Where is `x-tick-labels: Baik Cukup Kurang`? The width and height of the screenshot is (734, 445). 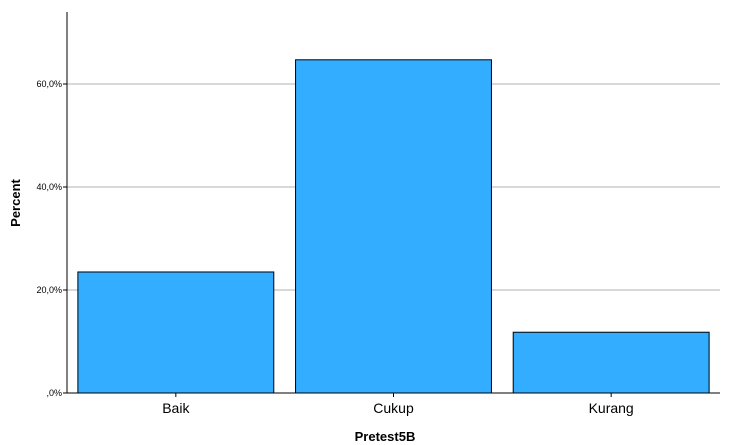 x-tick-labels: Baik Cukup Kurang is located at coordinates (398, 404).